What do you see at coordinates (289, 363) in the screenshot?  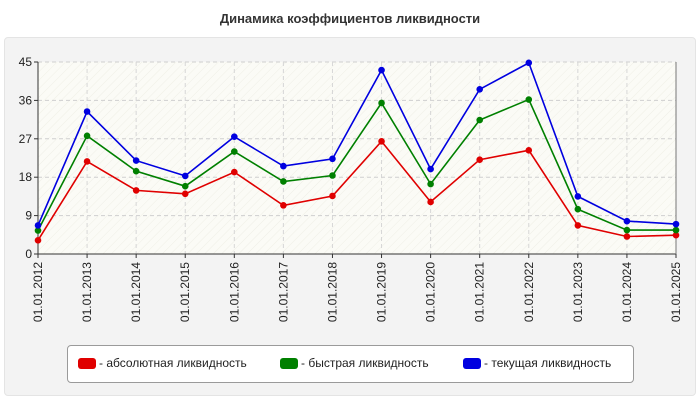 I see `legend-swatch-quick` at bounding box center [289, 363].